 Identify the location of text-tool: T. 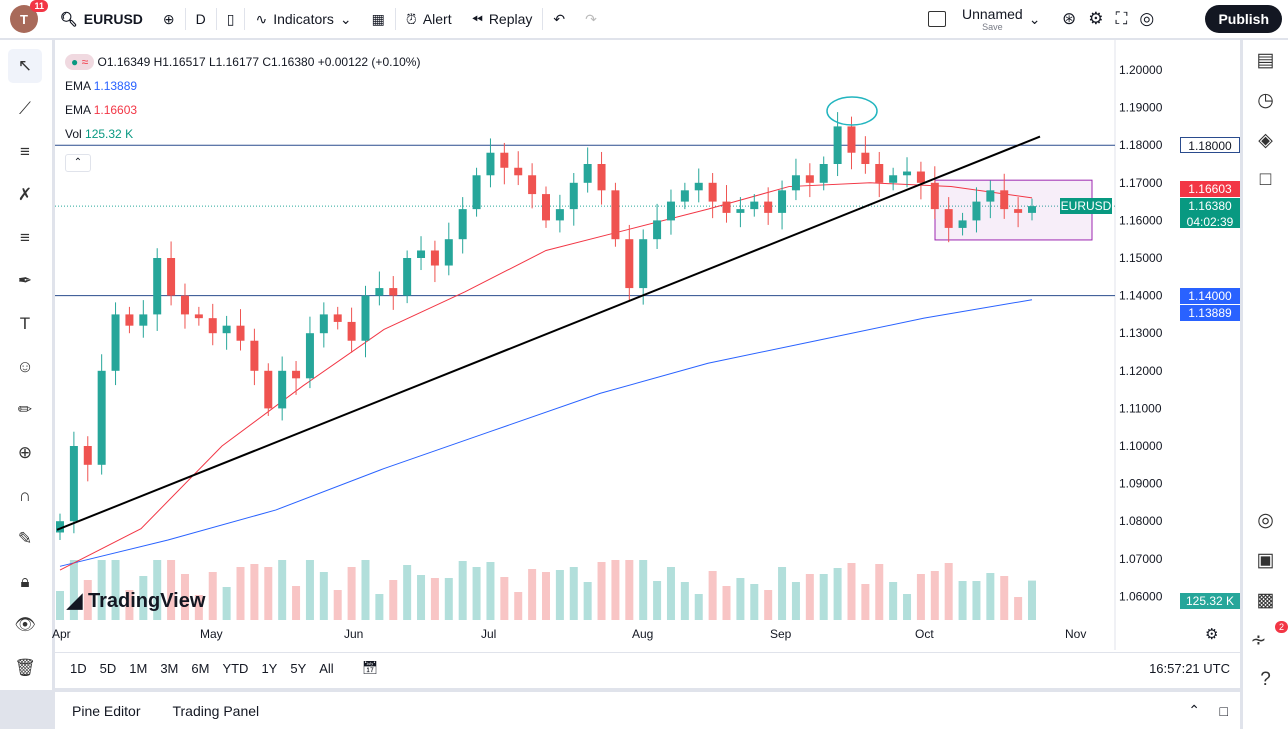
(25, 324).